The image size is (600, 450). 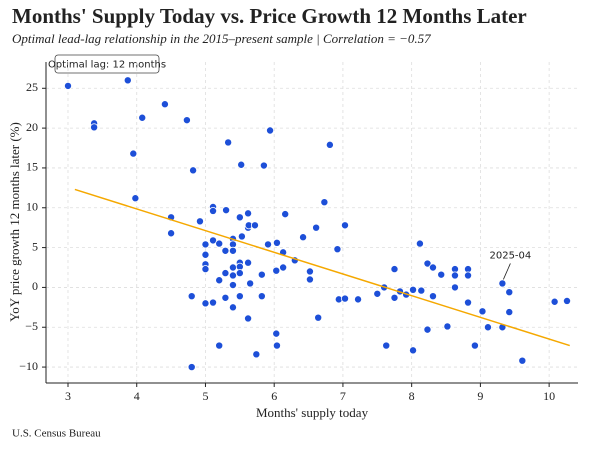 I want to click on y-tick-label: 10, so click(x=32, y=207).